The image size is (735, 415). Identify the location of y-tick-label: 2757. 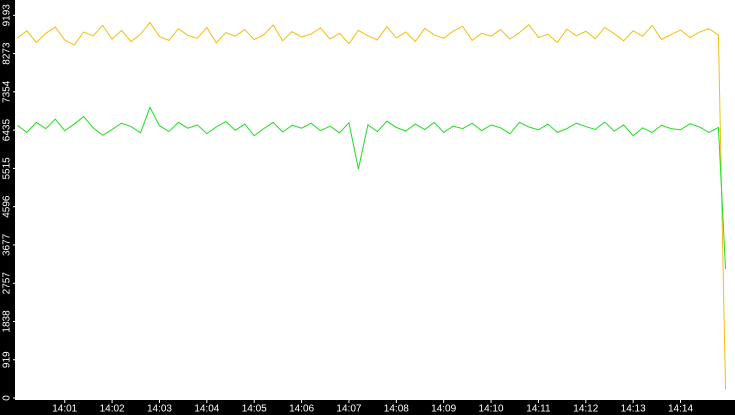
(7, 283).